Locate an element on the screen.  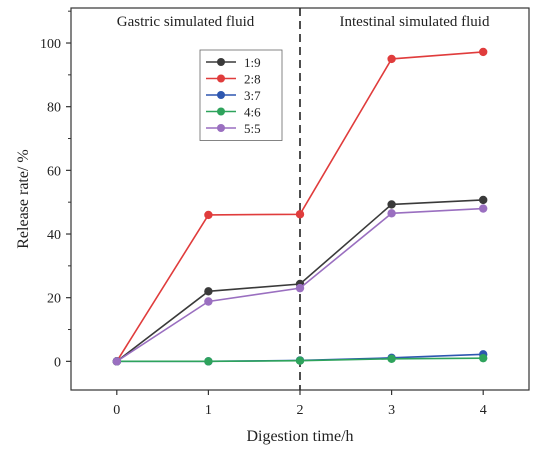
legend-label: 1:9 is located at coordinates (252, 62).